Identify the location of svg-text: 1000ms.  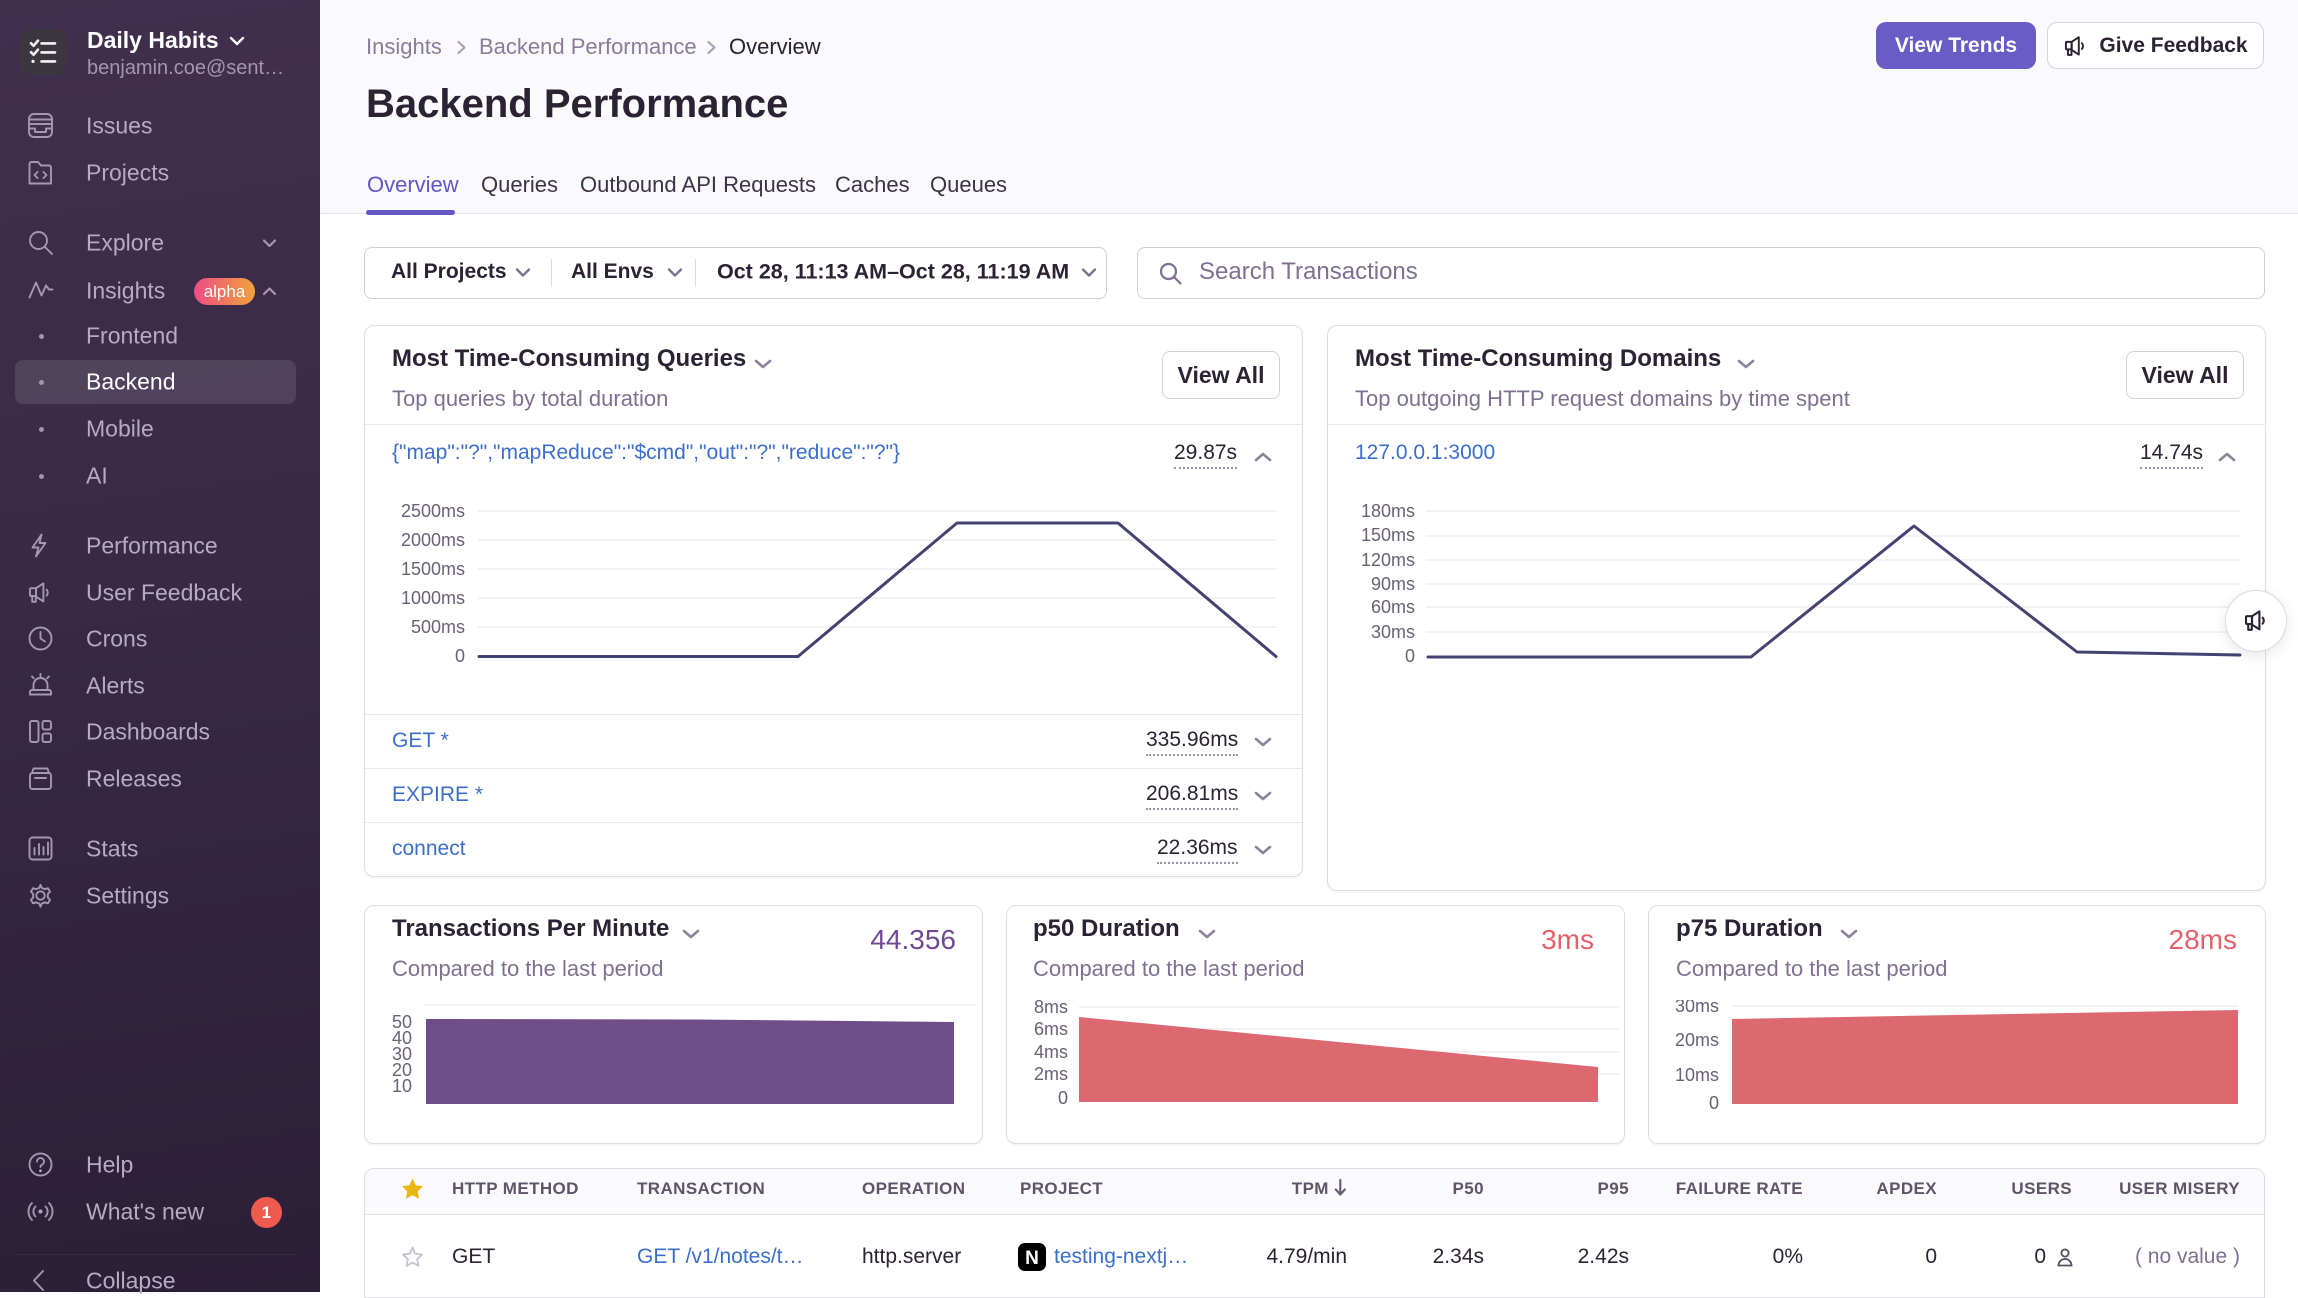
(433, 598).